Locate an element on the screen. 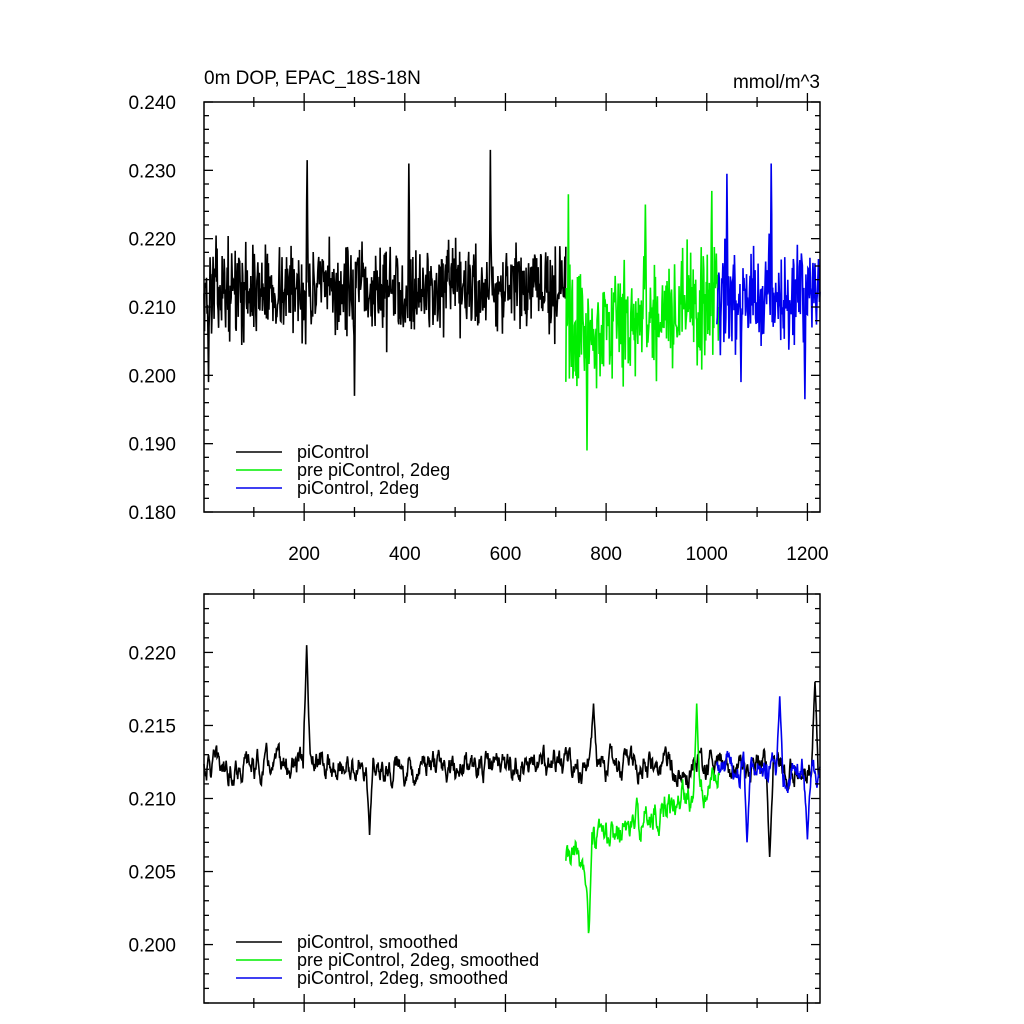  y-tick-label: 0.180 is located at coordinates (152, 513).